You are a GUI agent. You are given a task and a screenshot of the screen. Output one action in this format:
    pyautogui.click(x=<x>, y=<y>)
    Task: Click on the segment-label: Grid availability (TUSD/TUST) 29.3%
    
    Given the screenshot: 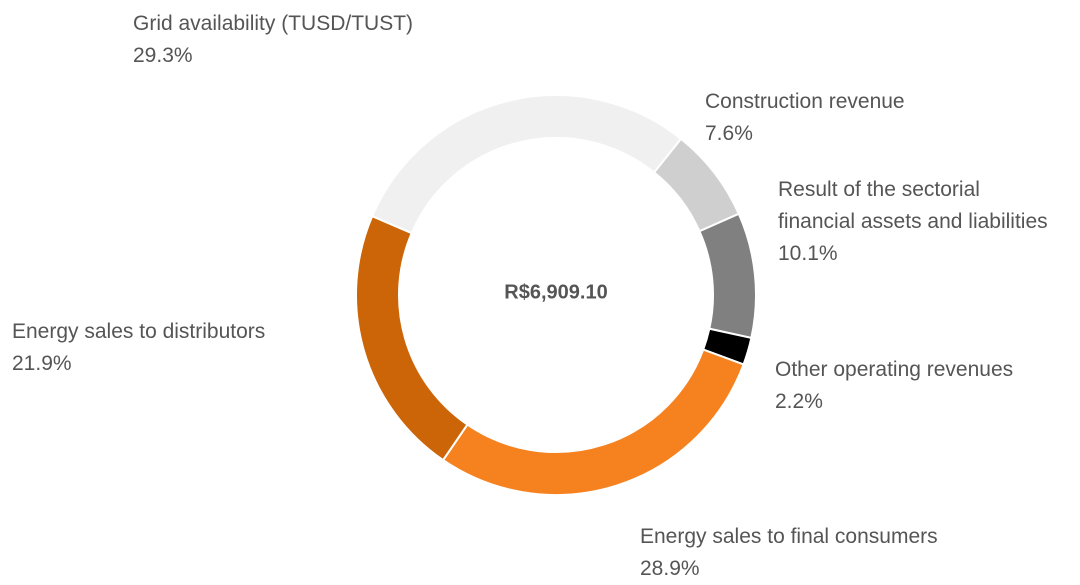 What is the action you would take?
    pyautogui.click(x=333, y=40)
    